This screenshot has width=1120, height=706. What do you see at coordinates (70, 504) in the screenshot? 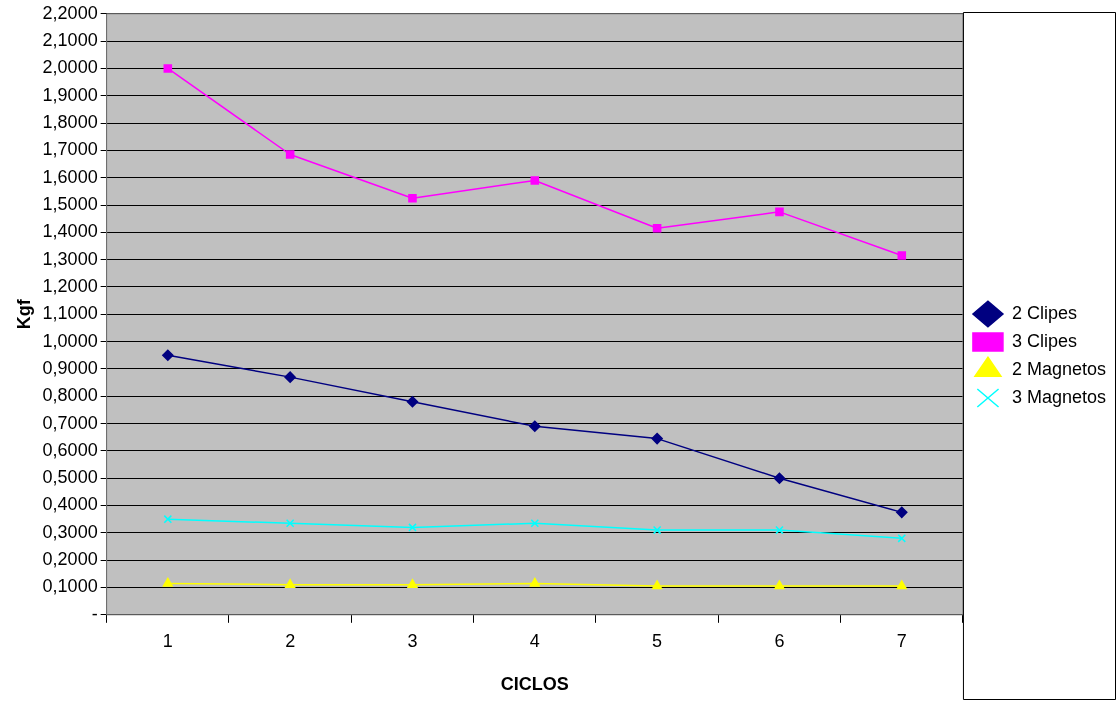
I see `y-tick-label: 0,4000` at bounding box center [70, 504].